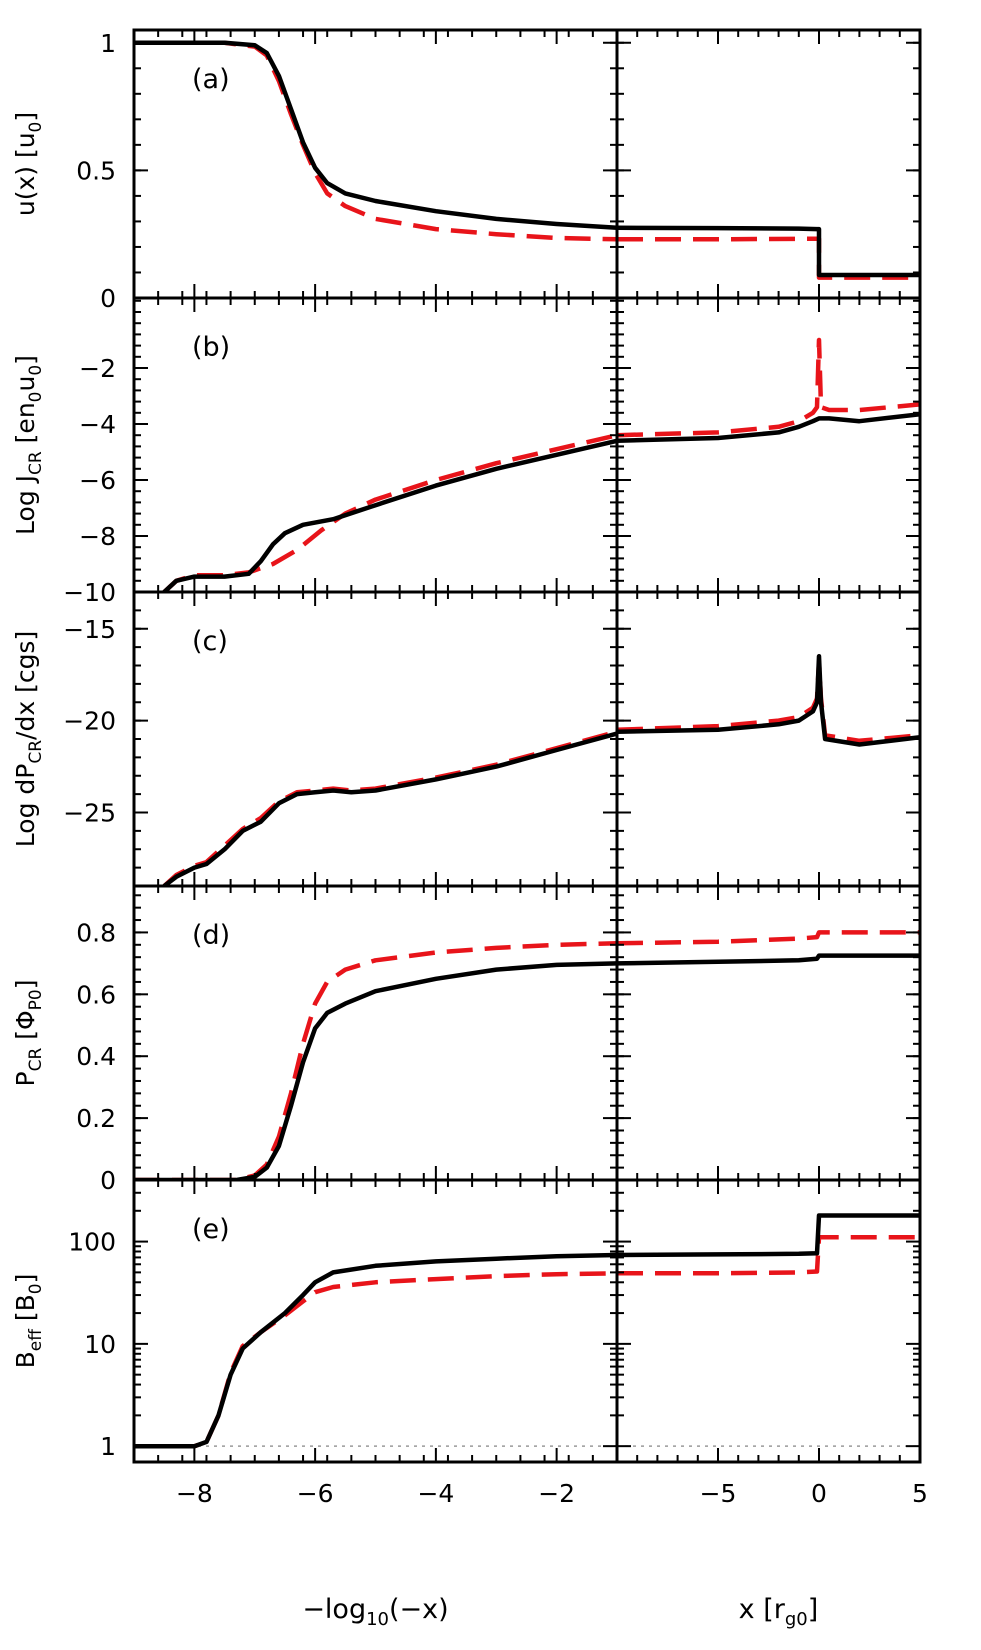  What do you see at coordinates (211, 935) in the screenshot?
I see `panel-tag-d: (d)` at bounding box center [211, 935].